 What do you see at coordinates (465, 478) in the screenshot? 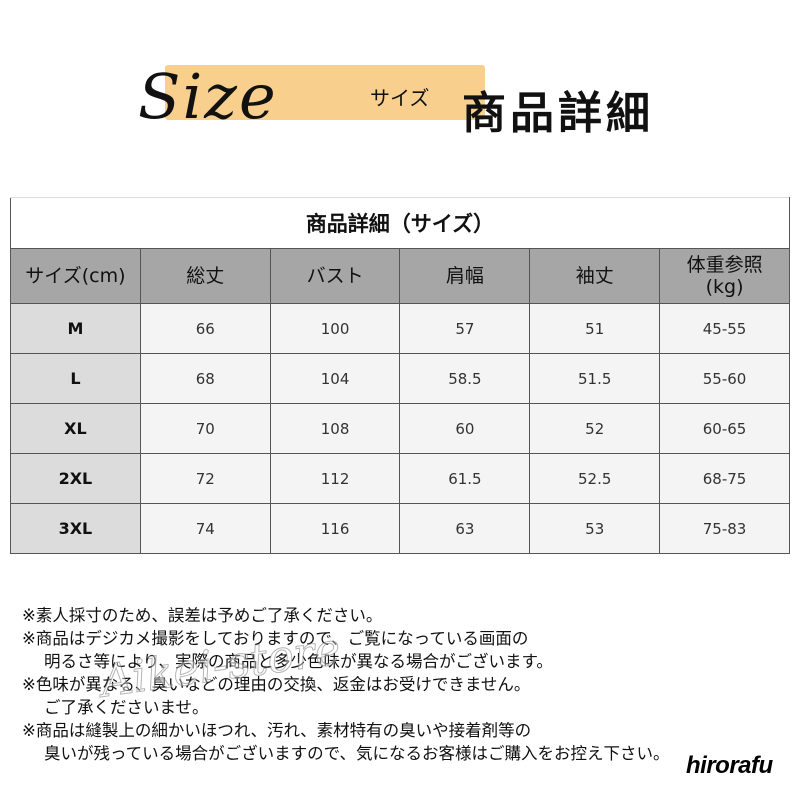
I see `measurement-cell: 61.5` at bounding box center [465, 478].